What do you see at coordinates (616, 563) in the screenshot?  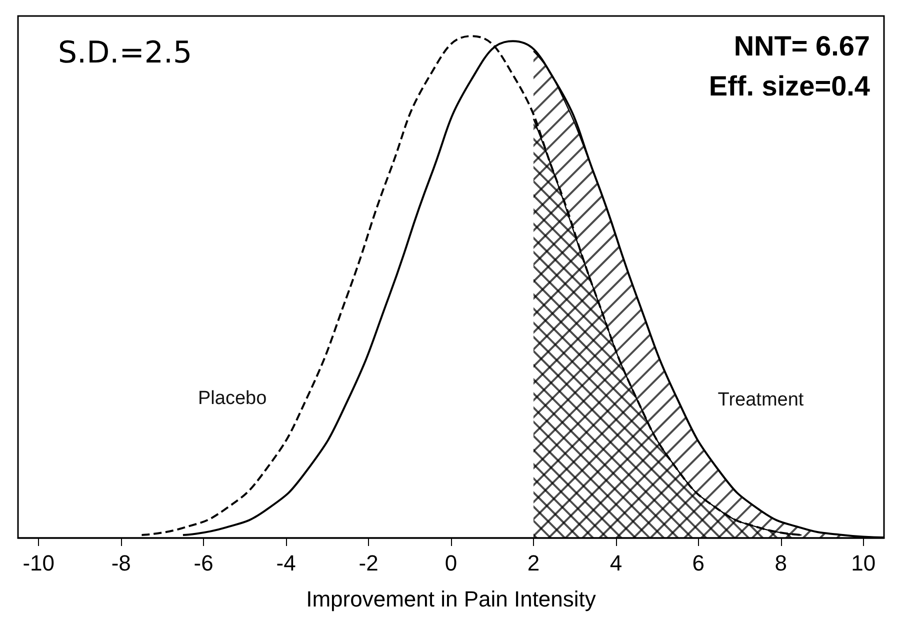 I see `x-tick-label: 4` at bounding box center [616, 563].